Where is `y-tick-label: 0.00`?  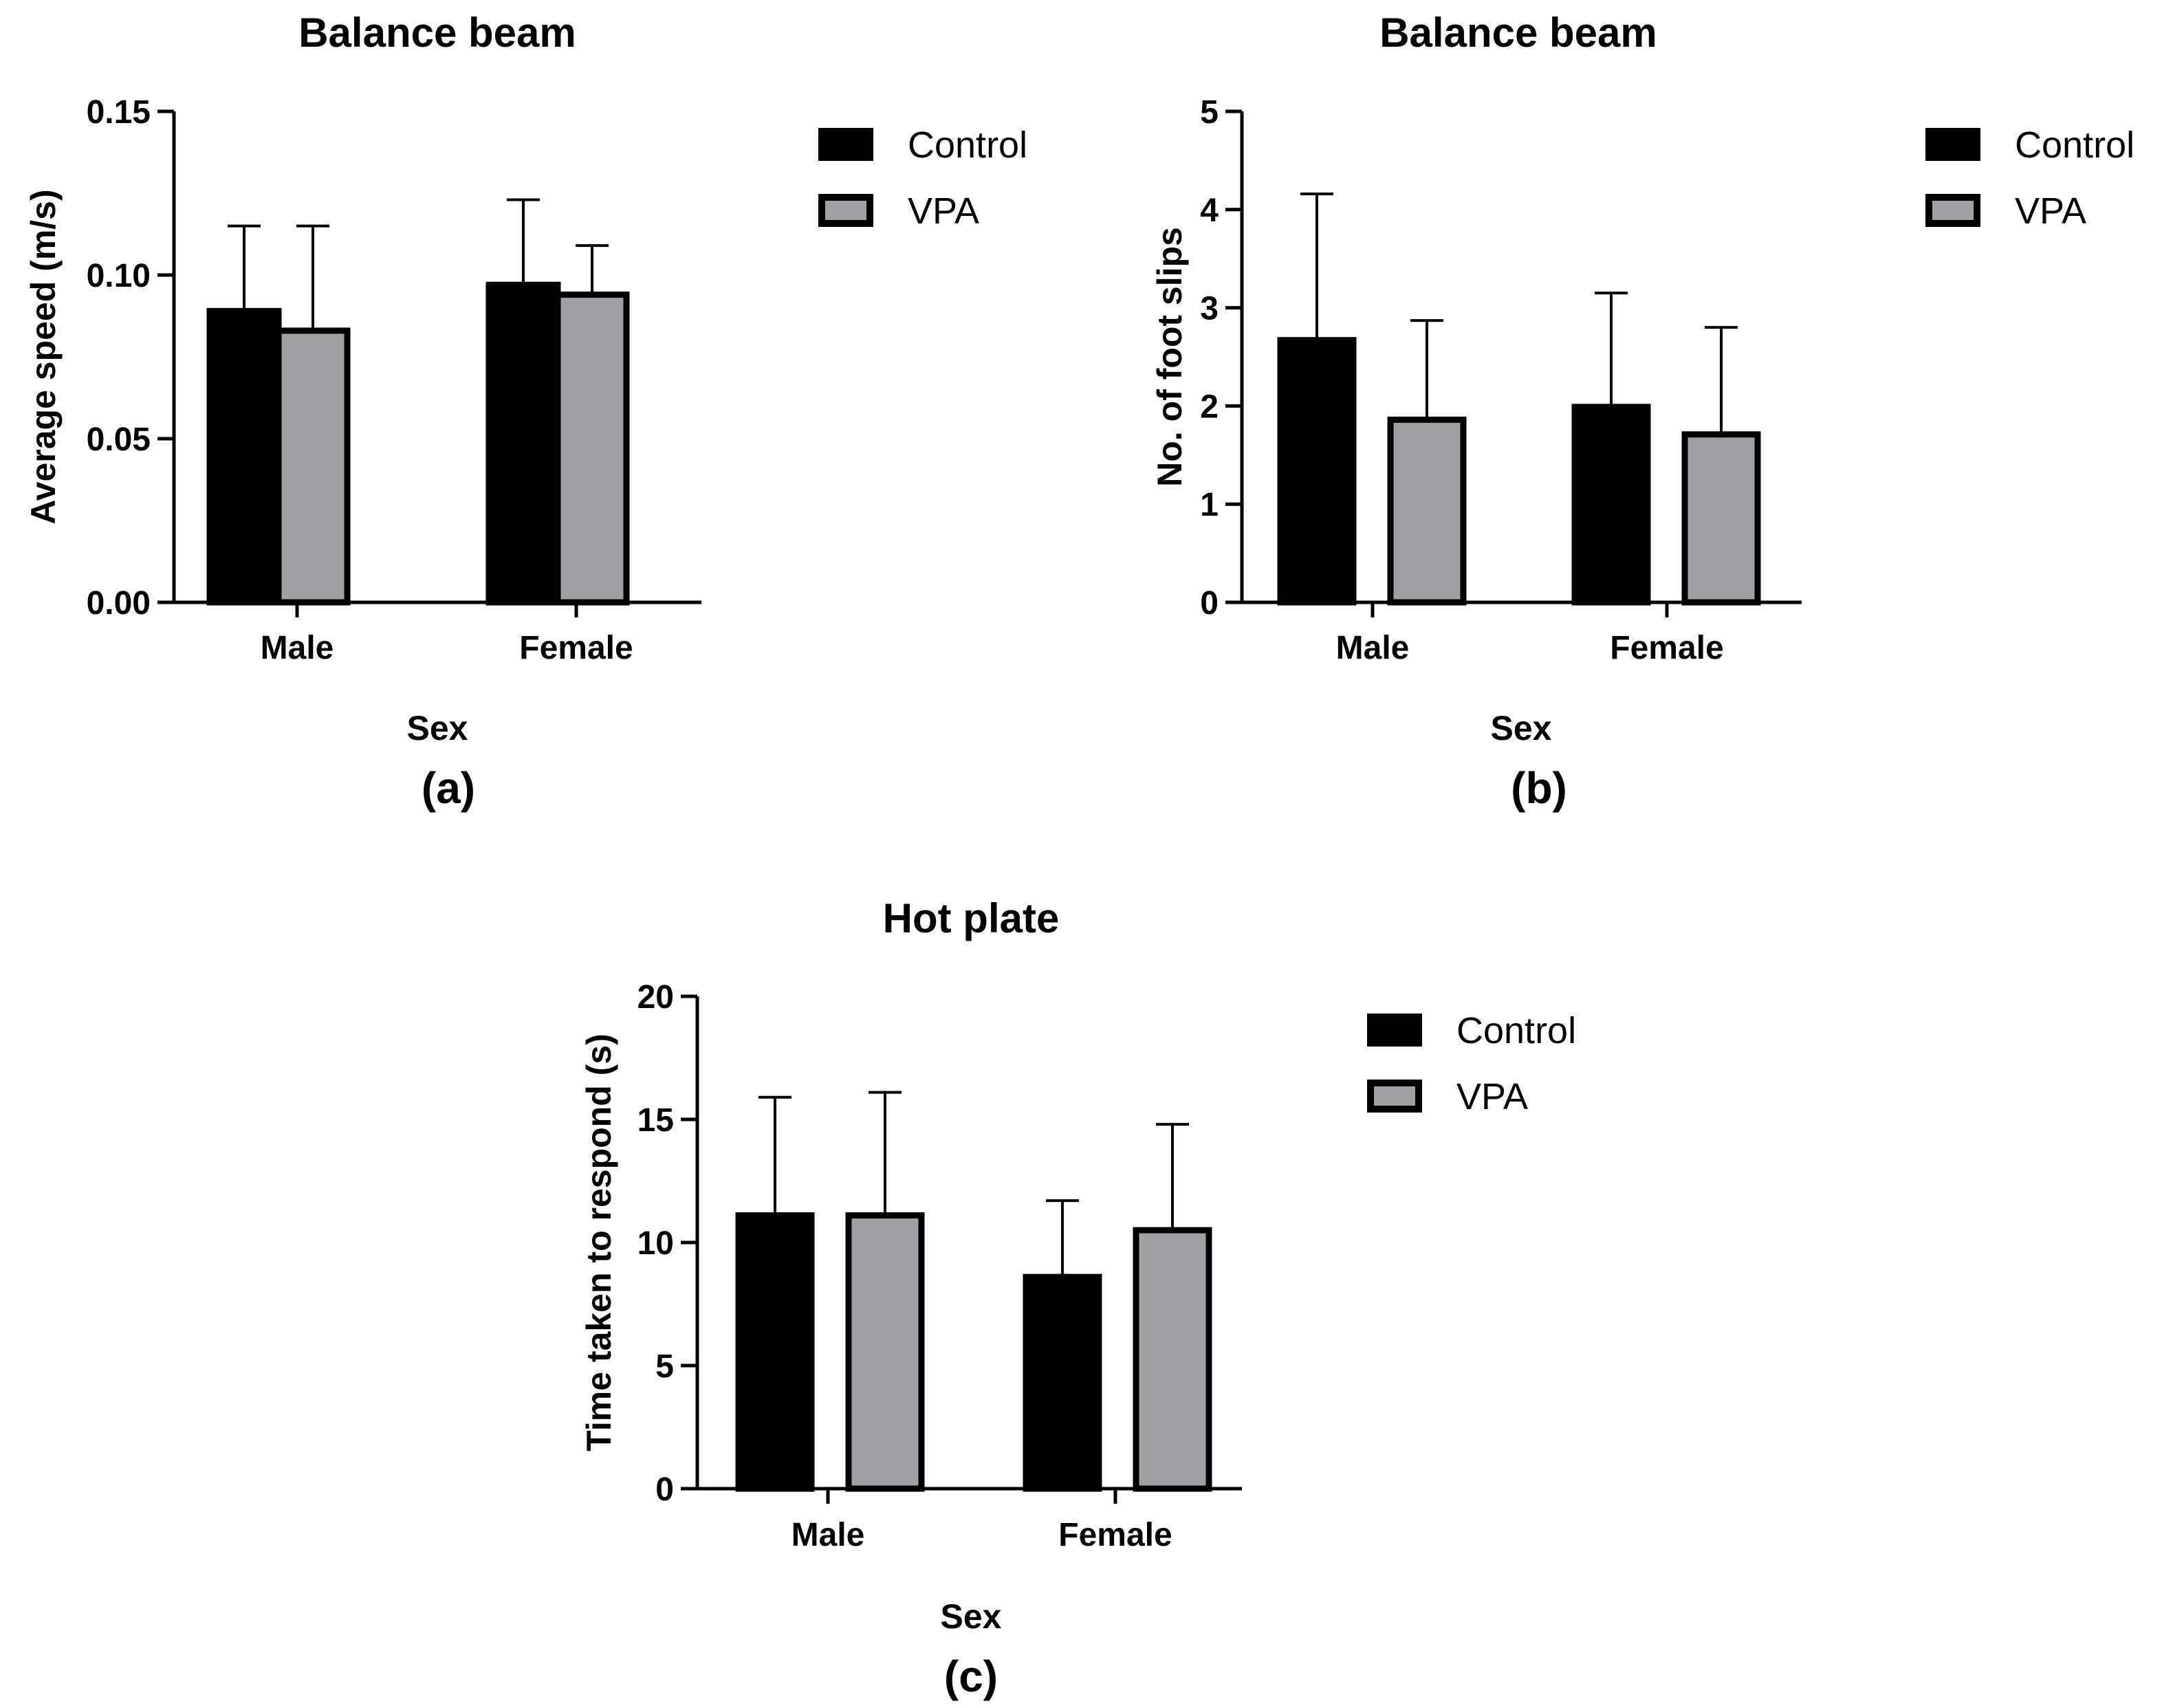
y-tick-label: 0.00 is located at coordinates (119, 603).